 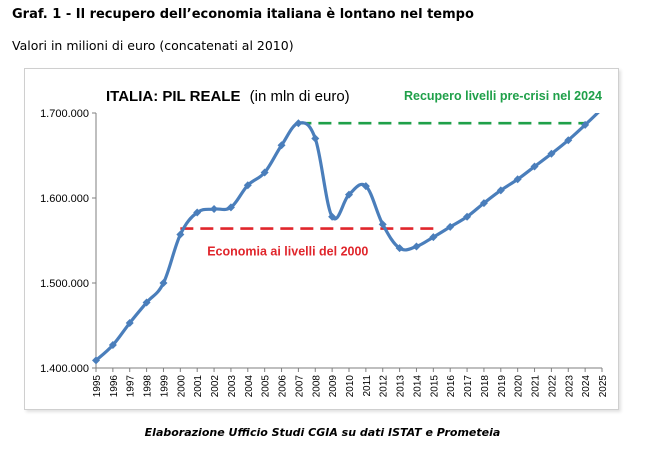 What do you see at coordinates (552, 386) in the screenshot?
I see `x-tick-label: 2022` at bounding box center [552, 386].